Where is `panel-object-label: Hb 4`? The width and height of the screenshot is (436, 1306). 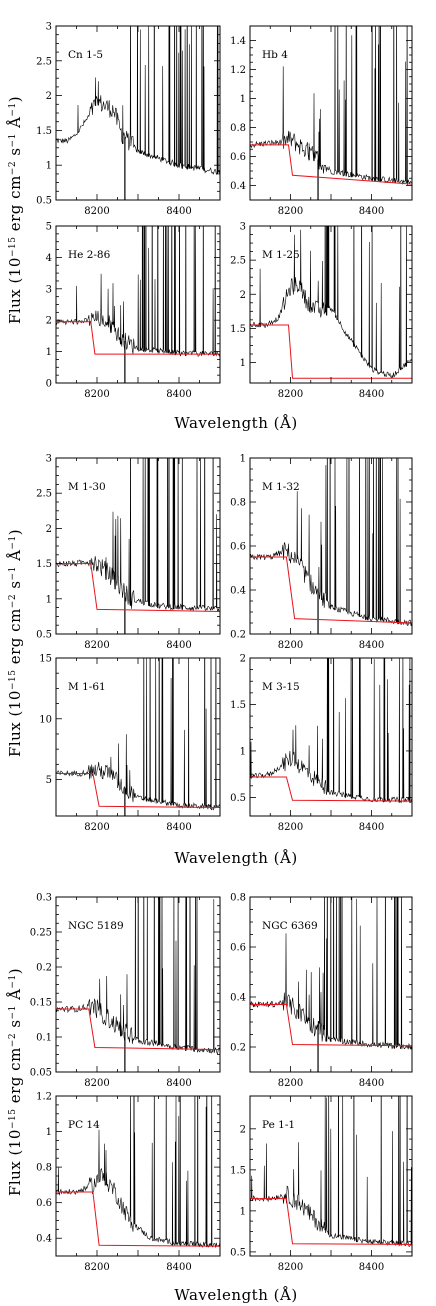
panel-object-label: Hb 4 is located at coordinates (275, 55).